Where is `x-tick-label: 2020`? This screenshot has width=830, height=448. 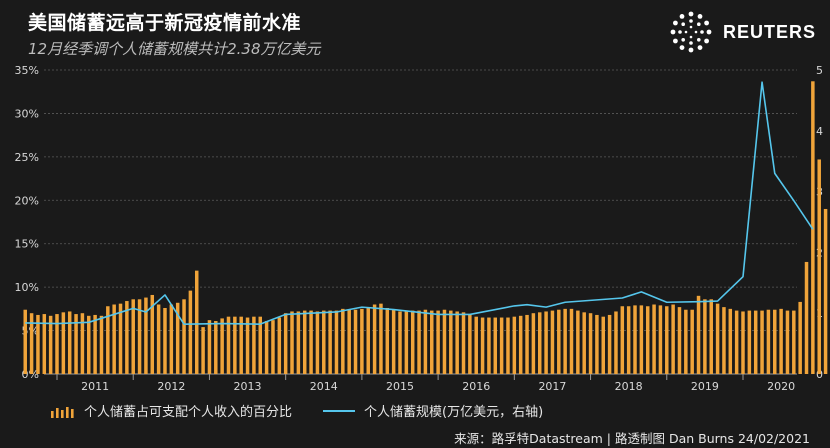
x-tick-label: 2020 is located at coordinates (781, 386).